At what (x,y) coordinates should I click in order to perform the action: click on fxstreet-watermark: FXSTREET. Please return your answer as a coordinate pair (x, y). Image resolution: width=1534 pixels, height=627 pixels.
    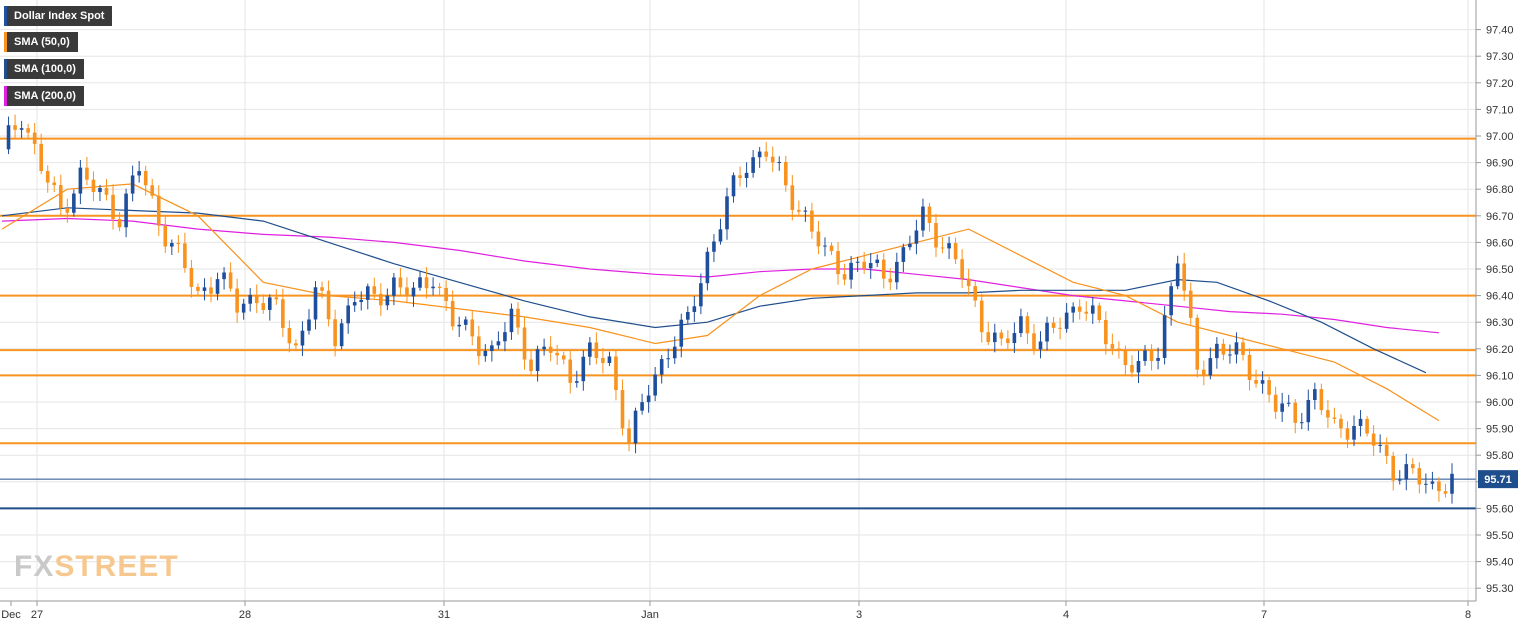
    Looking at the image, I should click on (96, 567).